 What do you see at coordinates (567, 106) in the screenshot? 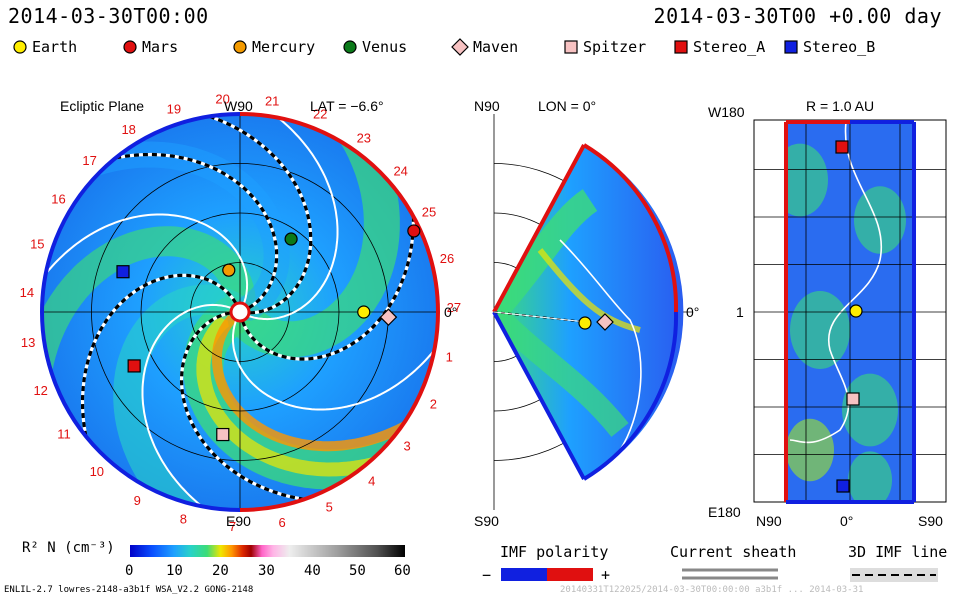
I see `meridional-lon-label: LON = 0°` at bounding box center [567, 106].